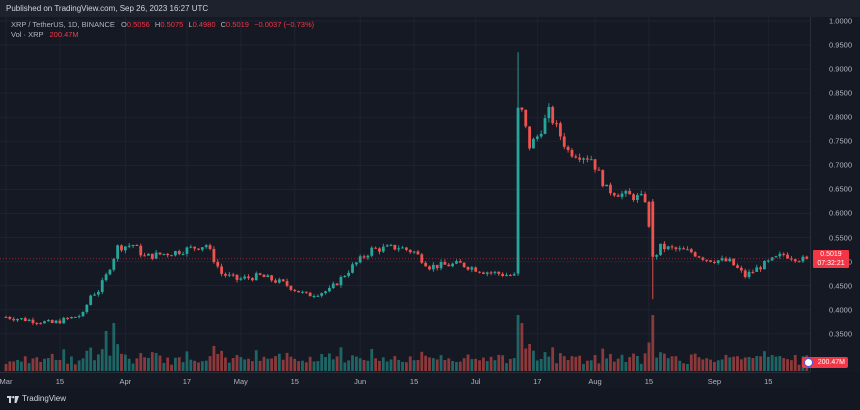 Image resolution: width=860 pixels, height=410 pixels. I want to click on time-tick-label: 17, so click(187, 381).